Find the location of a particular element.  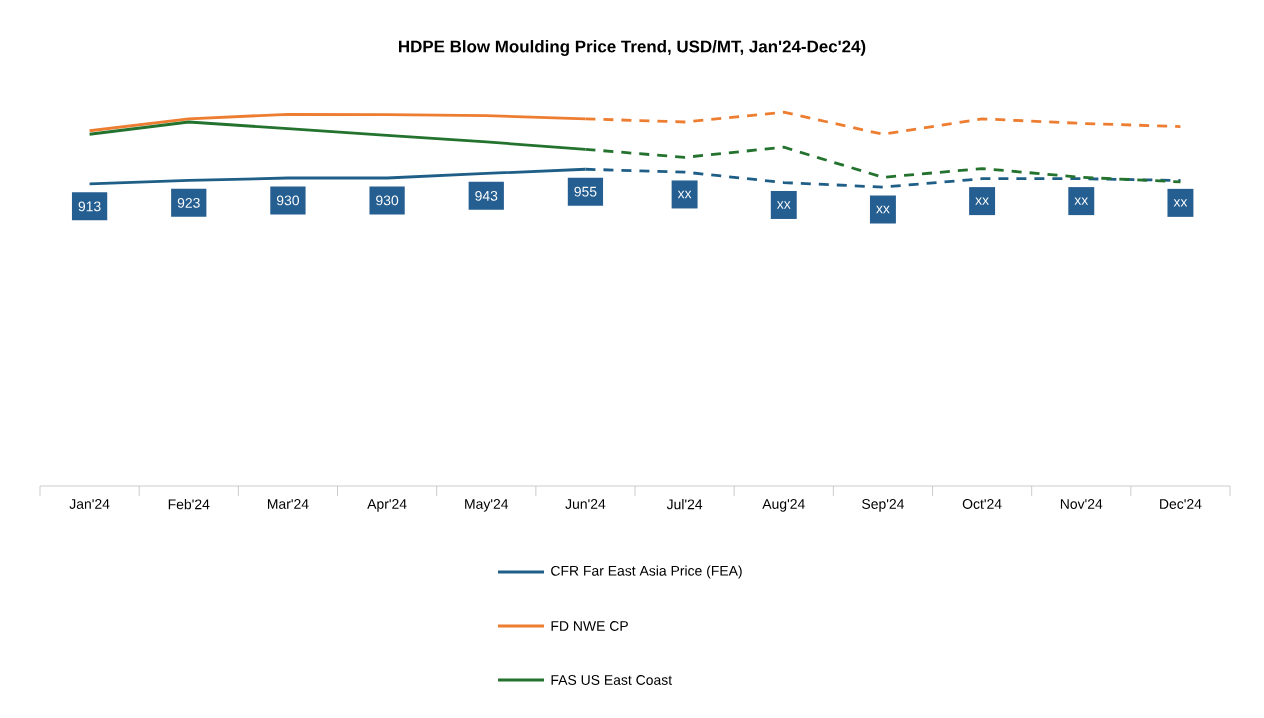

chart-title: HDPE Blow Moulding Price Trend, USD/MT, Jan'24-Dec'24) is located at coordinates (632, 48).